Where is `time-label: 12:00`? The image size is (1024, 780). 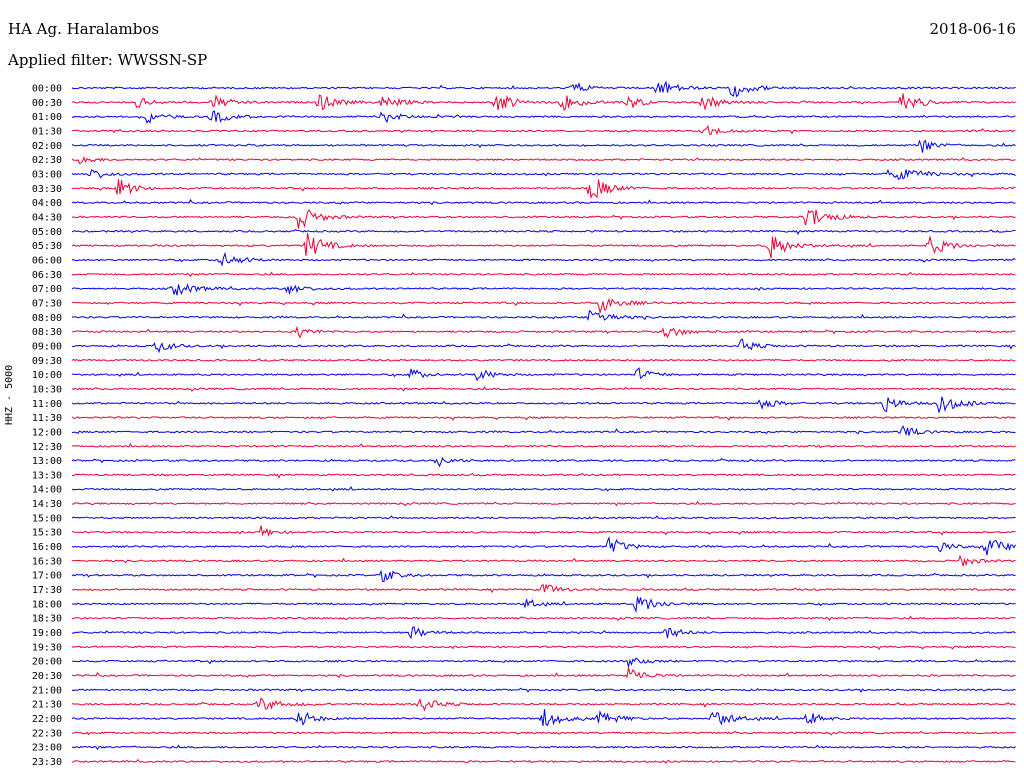
time-label: 12:00 is located at coordinates (47, 432).